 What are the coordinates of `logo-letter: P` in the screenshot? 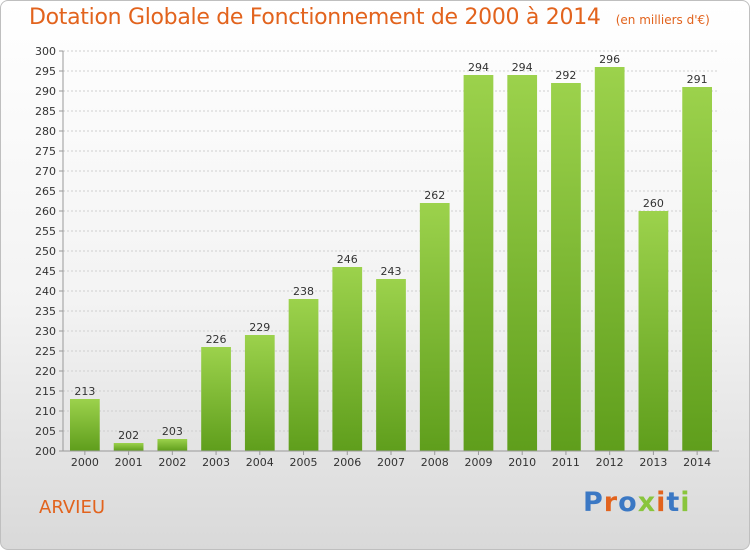 It's located at (593, 502).